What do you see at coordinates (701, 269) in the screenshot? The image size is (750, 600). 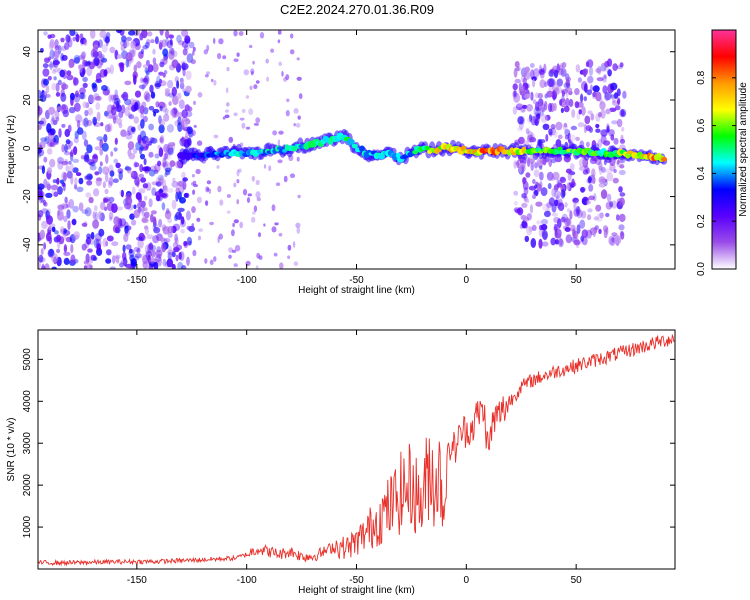 I see `colorbar-tick-label: 0.0` at bounding box center [701, 269].